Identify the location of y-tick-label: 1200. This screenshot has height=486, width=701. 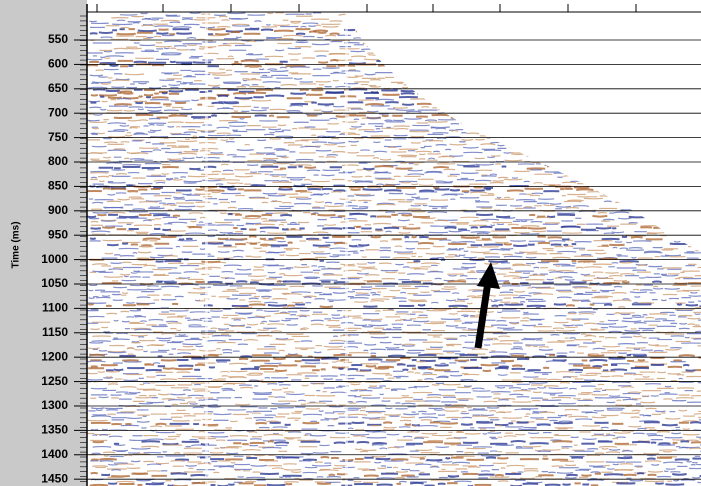
(54, 356).